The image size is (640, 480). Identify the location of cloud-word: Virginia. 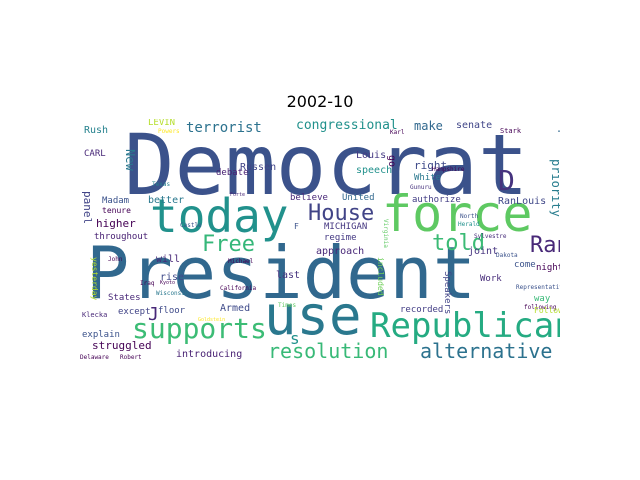
(385, 233).